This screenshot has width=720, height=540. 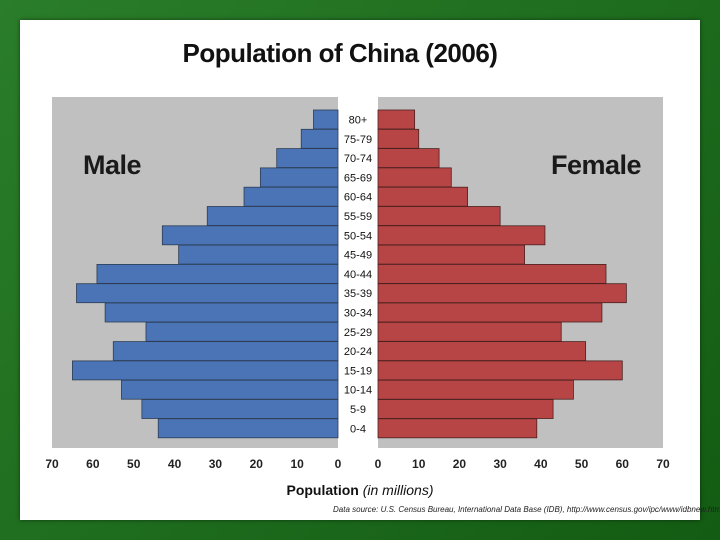 What do you see at coordinates (326, 119) in the screenshot?
I see `bar-male-80+` at bounding box center [326, 119].